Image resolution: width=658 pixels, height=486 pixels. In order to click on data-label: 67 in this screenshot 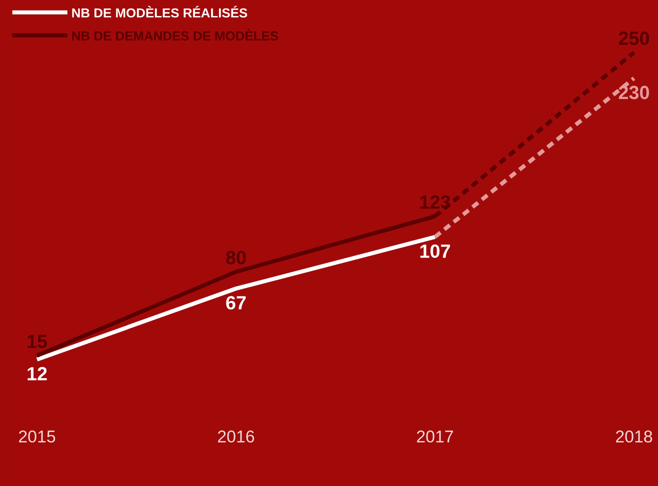, I will do `click(236, 303)`.